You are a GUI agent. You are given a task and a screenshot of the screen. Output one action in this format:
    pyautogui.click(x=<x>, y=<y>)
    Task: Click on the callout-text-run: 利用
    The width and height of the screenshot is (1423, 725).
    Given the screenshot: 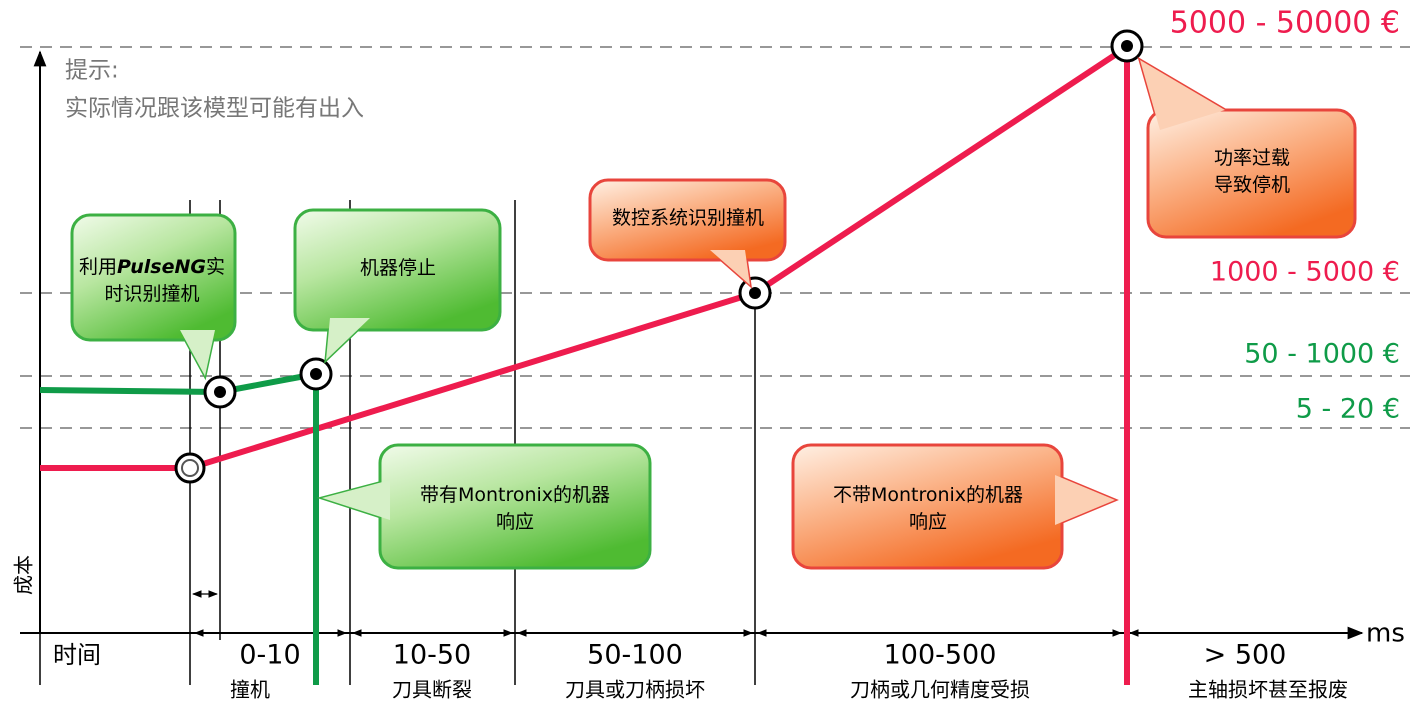 What is the action you would take?
    pyautogui.click(x=98, y=267)
    